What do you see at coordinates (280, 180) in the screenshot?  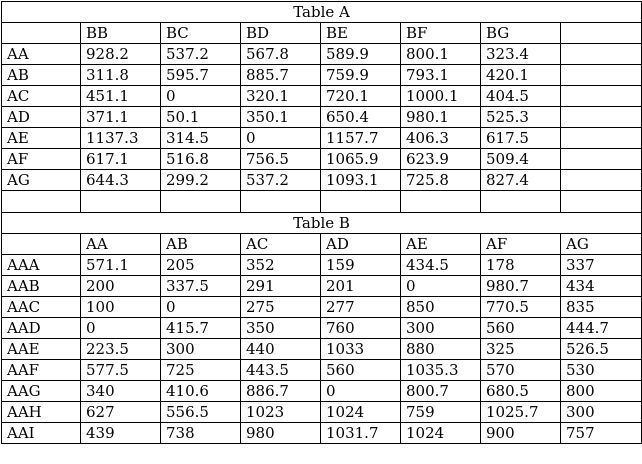 I see `table-a-cell: 537.2` at bounding box center [280, 180].